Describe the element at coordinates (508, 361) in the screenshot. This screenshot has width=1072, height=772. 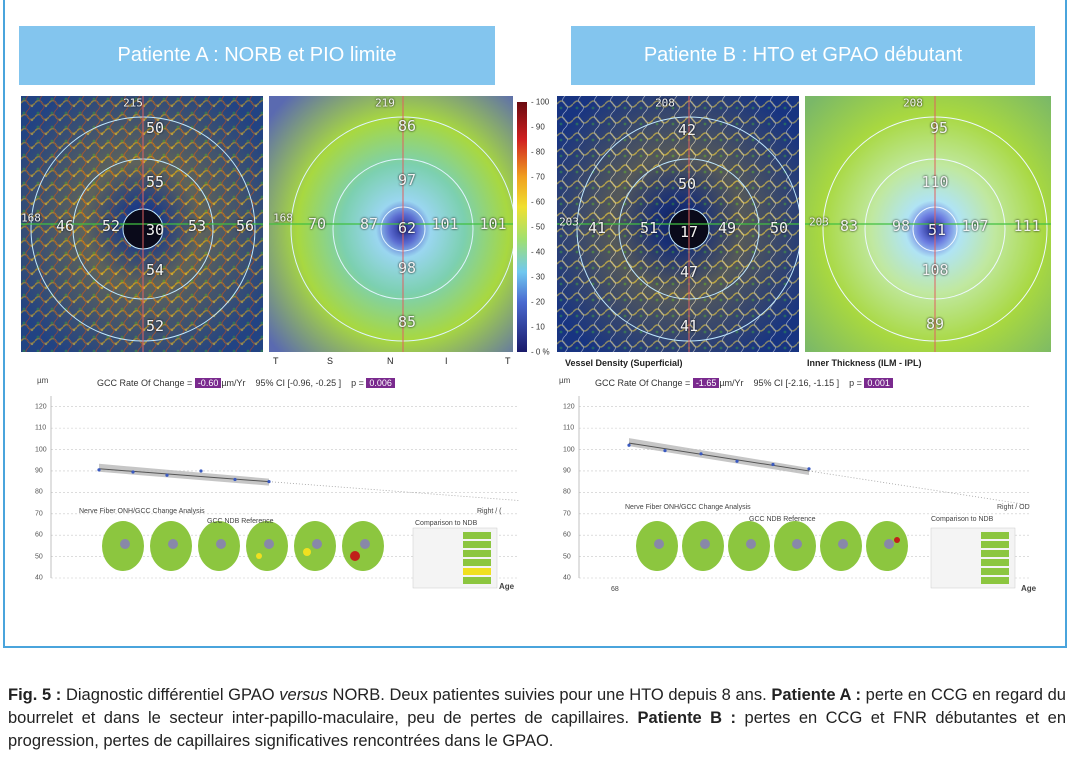
I see `tsnit-label: T` at that location.